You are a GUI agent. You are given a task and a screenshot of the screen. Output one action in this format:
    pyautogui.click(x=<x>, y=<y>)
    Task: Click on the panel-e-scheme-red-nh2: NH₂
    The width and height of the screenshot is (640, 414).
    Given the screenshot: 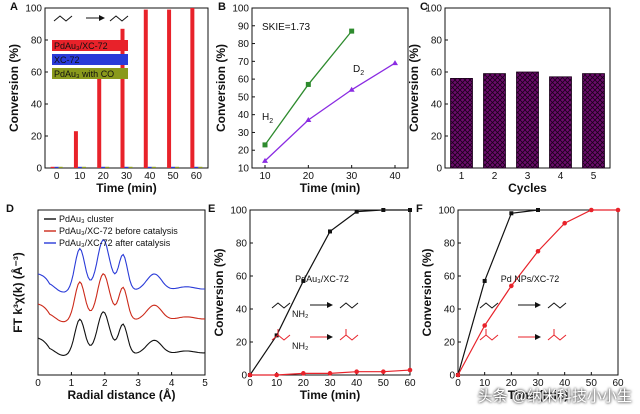 What is the action you would take?
    pyautogui.click(x=300, y=346)
    